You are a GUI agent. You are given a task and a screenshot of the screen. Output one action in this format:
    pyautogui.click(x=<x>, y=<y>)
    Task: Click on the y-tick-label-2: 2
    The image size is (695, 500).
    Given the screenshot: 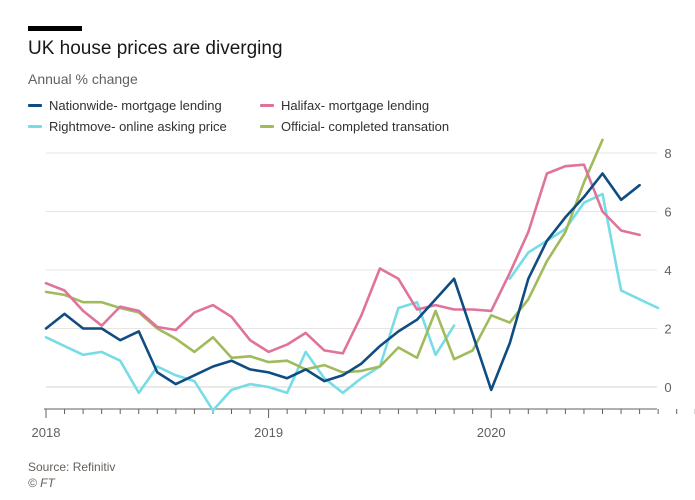 What is the action you would take?
    pyautogui.click(x=667, y=329)
    